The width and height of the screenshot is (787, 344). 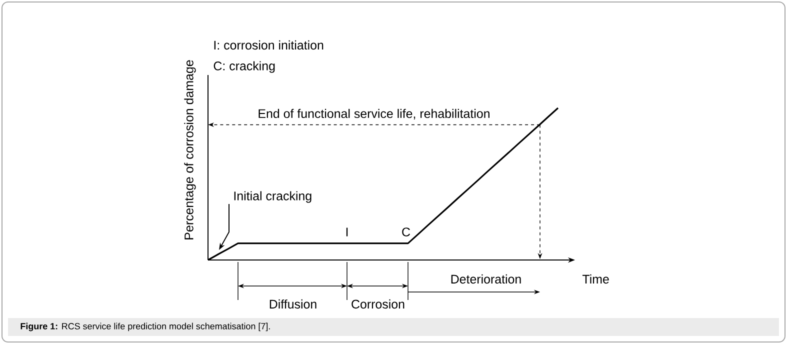 I want to click on y-axis-title: Percentage of corrosion damage, so click(x=190, y=150).